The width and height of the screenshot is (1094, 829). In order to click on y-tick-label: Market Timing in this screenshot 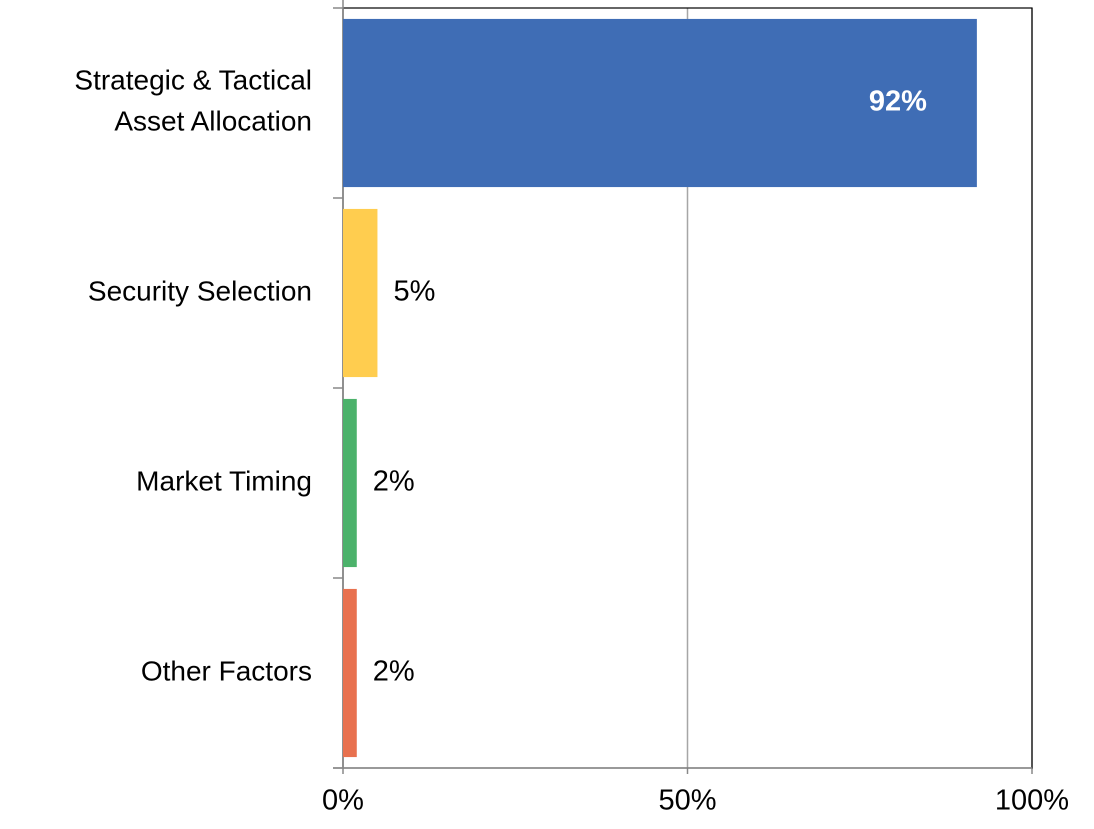, I will do `click(224, 480)`.